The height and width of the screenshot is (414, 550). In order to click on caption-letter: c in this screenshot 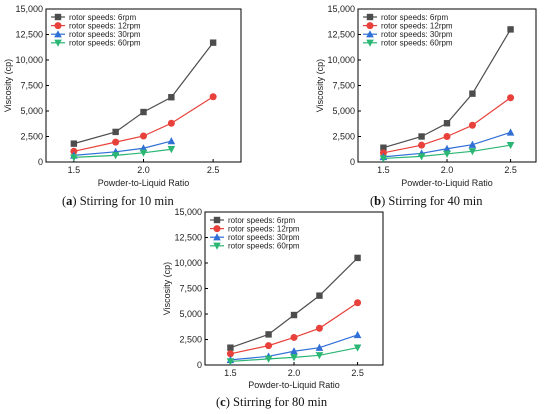, I will do `click(223, 402)`.